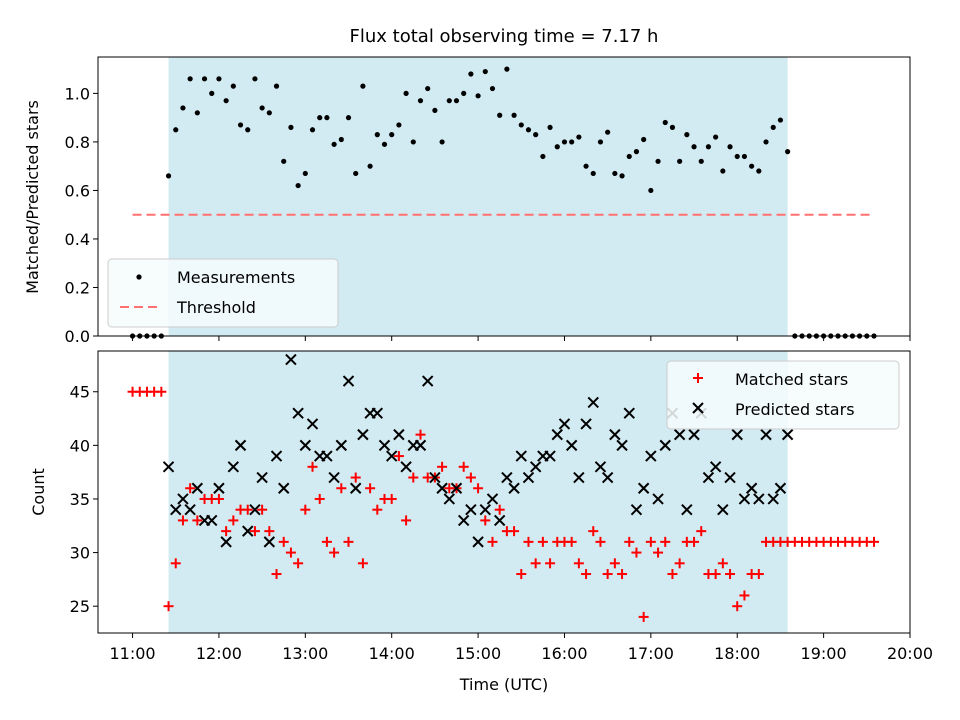  What do you see at coordinates (503, 684) in the screenshot?
I see `bottom-x-axis-label: Time (UTC)` at bounding box center [503, 684].